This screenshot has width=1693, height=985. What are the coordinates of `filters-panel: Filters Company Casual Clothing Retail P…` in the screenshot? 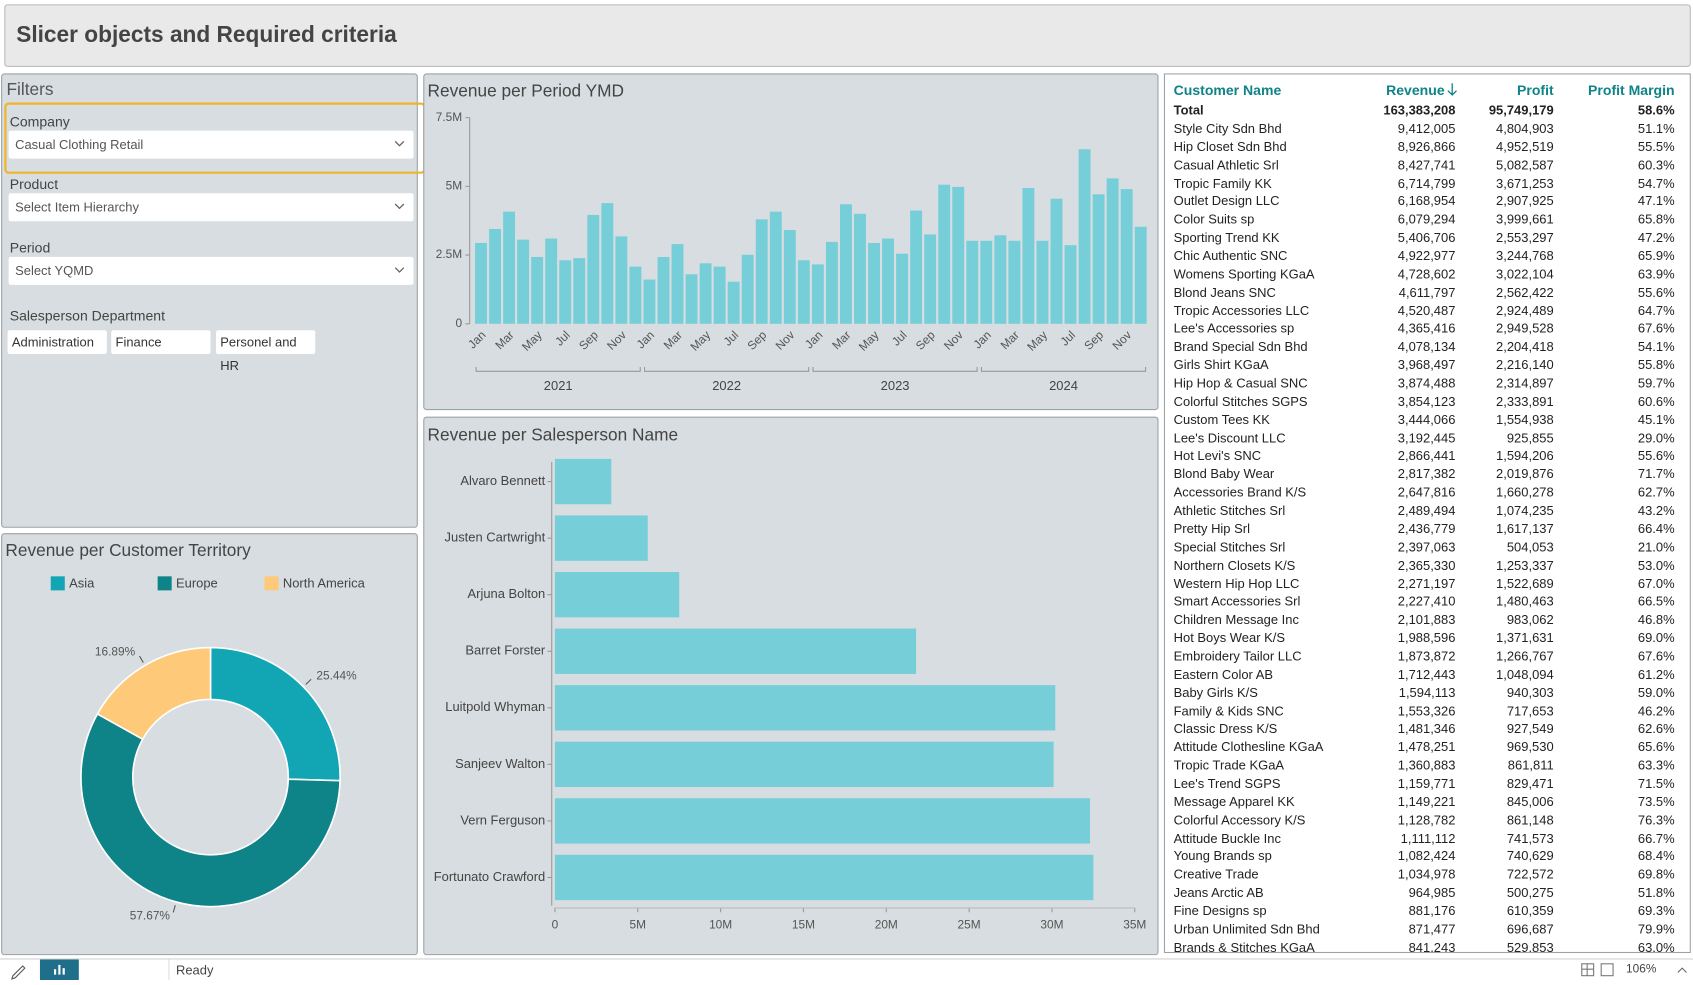 It's located at (213, 300).